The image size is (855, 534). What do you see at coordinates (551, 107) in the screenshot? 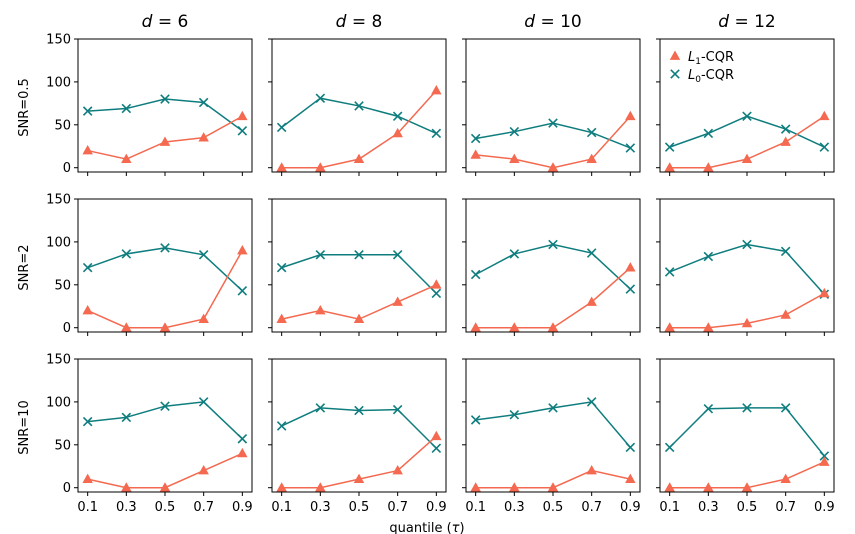
I see `panel-r1-c3` at bounding box center [551, 107].